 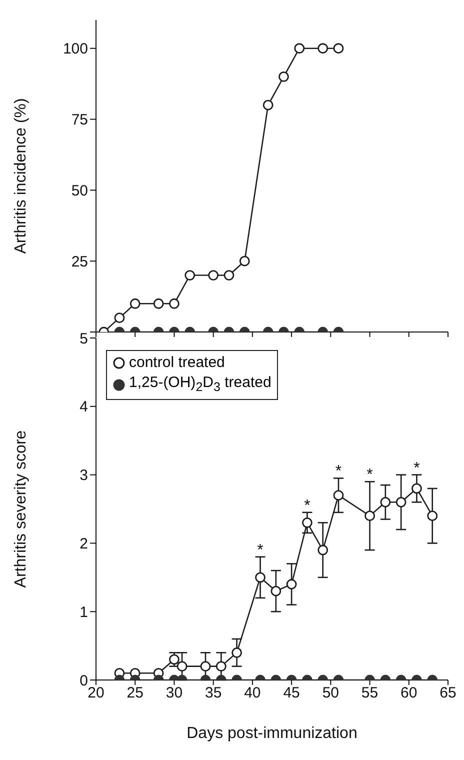 What do you see at coordinates (174, 693) in the screenshot?
I see `x-tick-label: 30` at bounding box center [174, 693].